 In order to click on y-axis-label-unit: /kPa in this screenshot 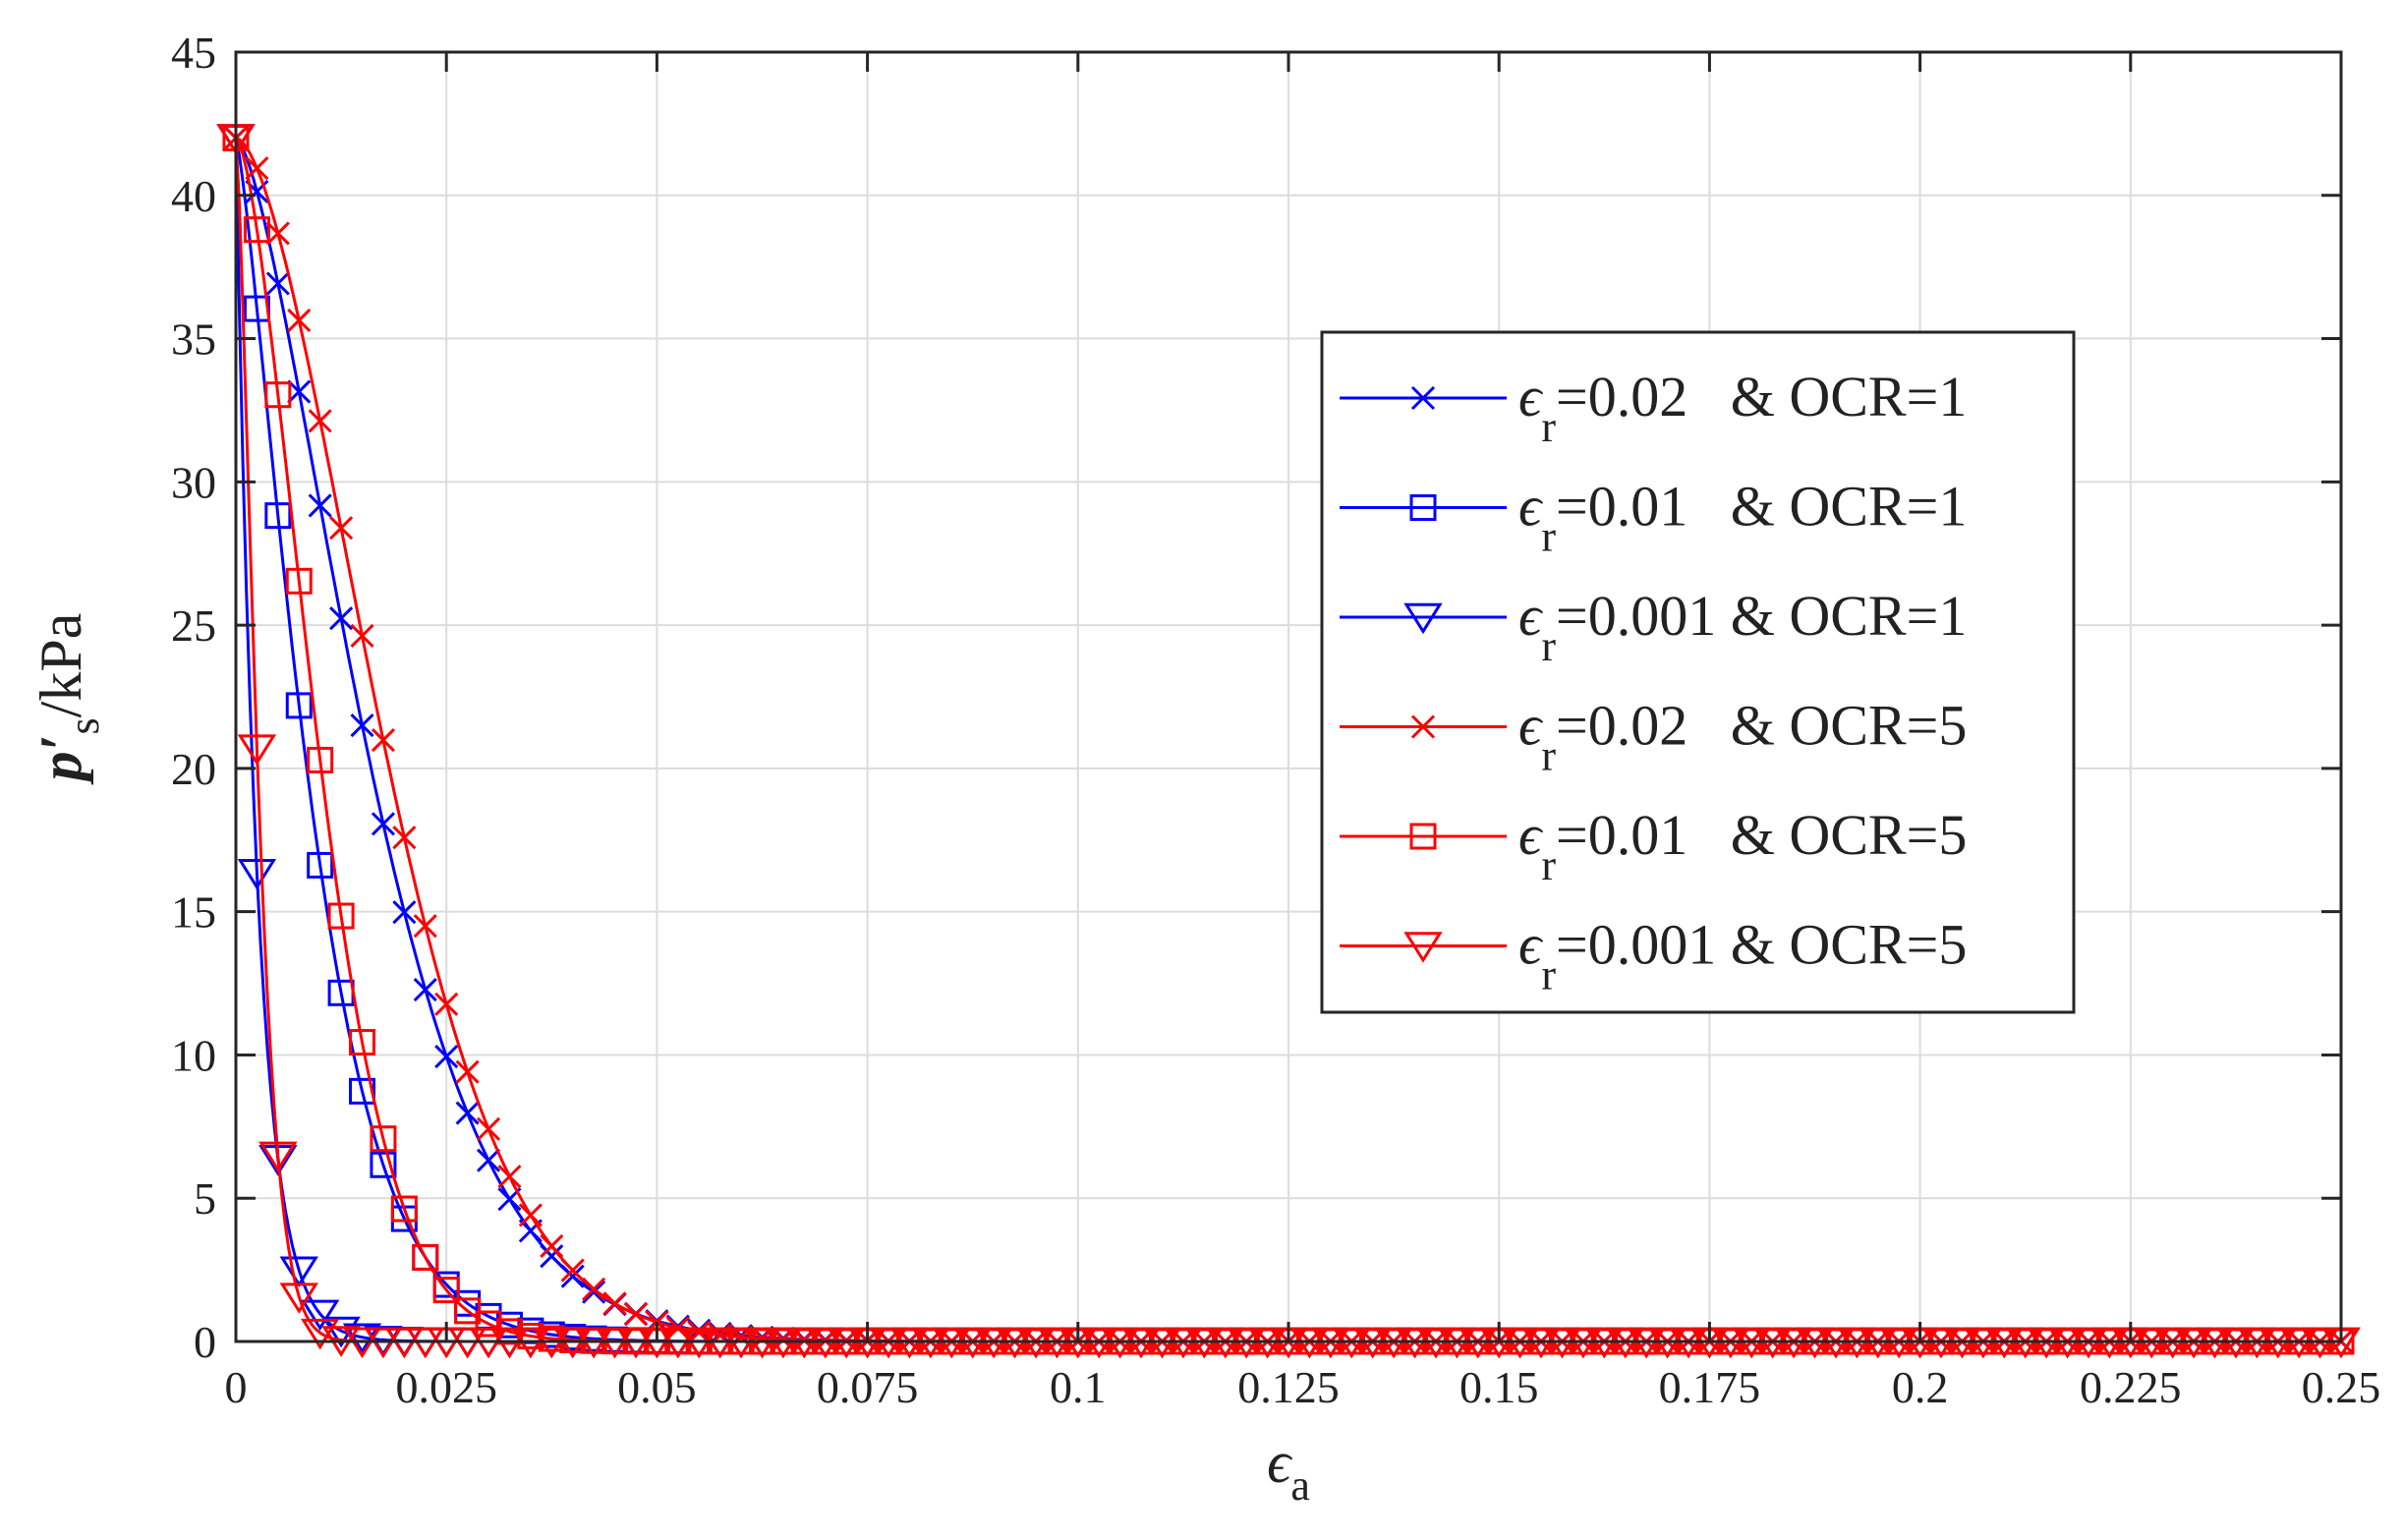, I will do `click(61, 665)`.